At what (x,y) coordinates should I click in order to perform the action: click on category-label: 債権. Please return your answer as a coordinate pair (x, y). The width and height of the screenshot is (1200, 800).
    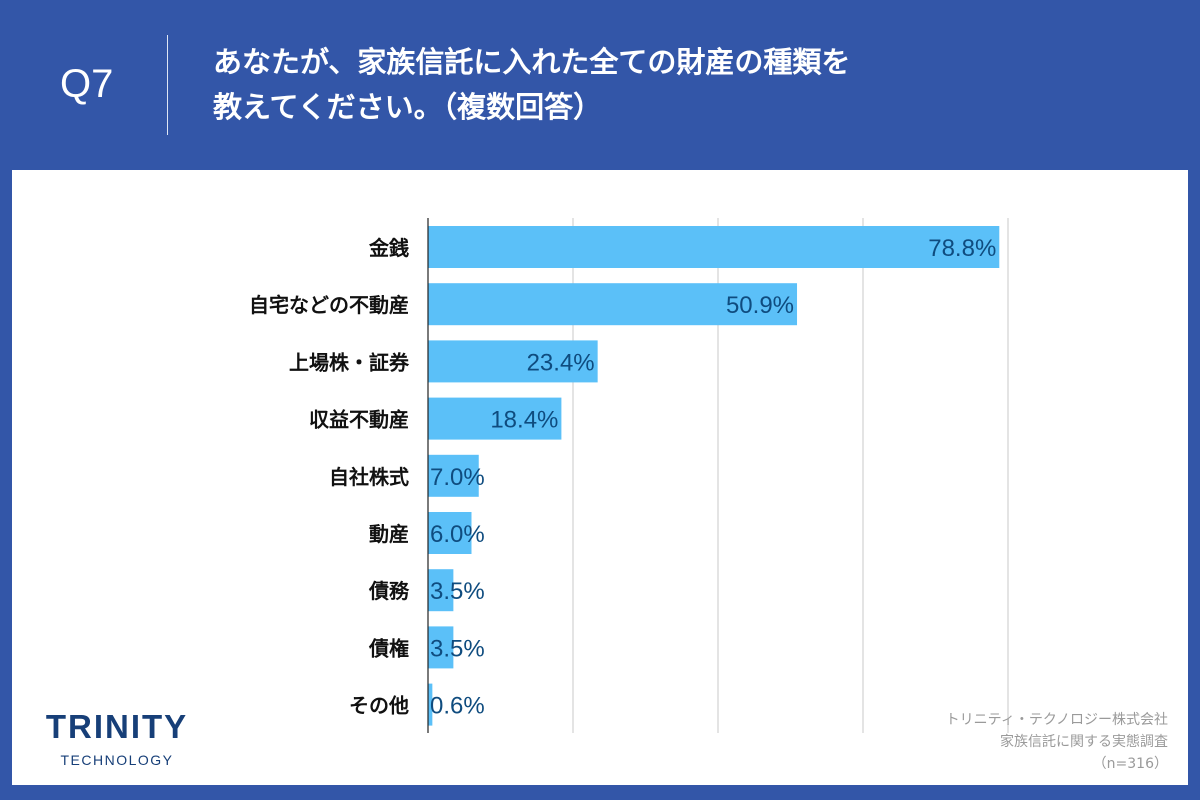
    Looking at the image, I should click on (388, 648).